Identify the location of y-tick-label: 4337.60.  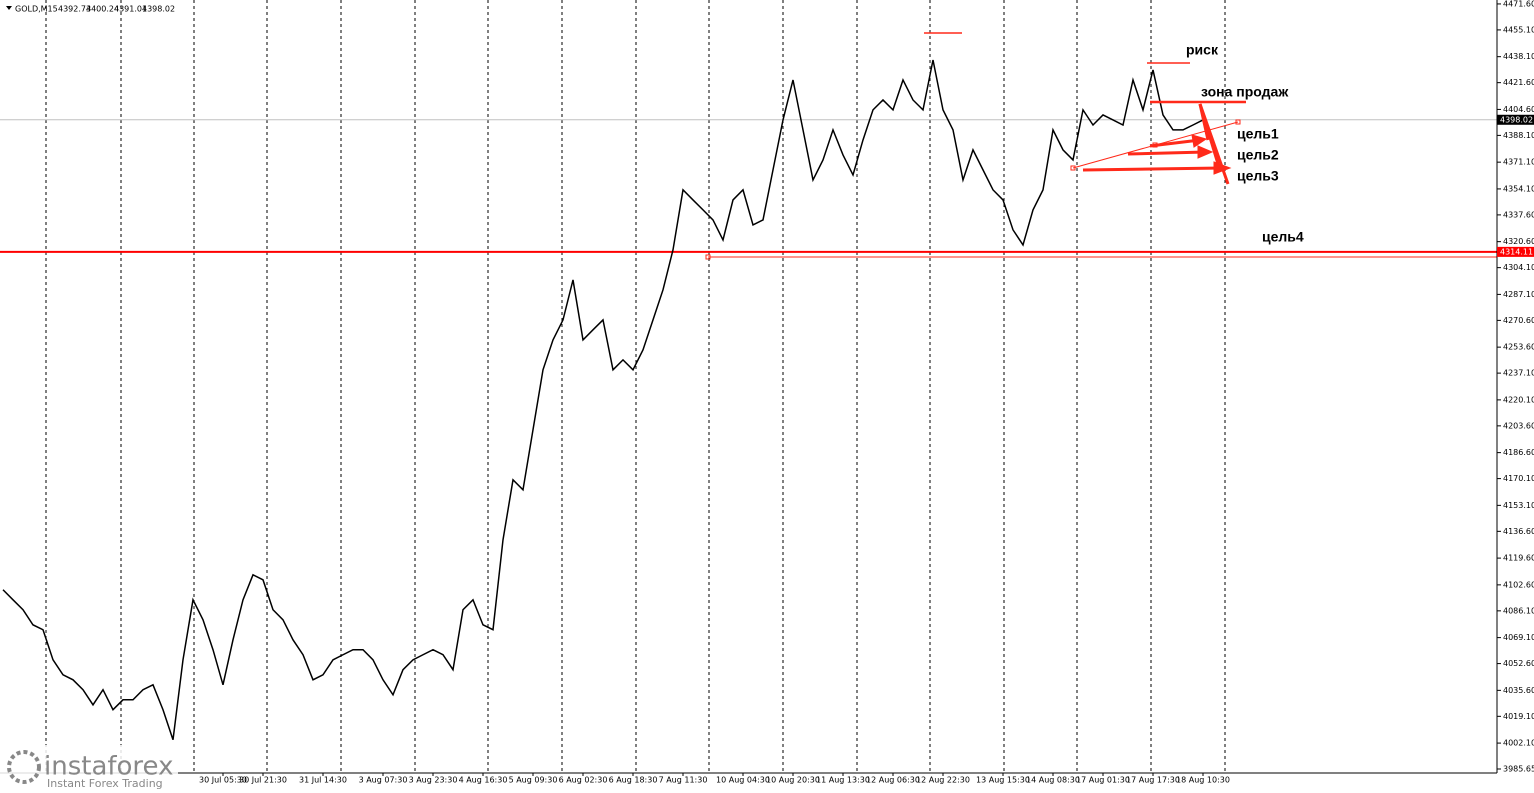
(1518, 214).